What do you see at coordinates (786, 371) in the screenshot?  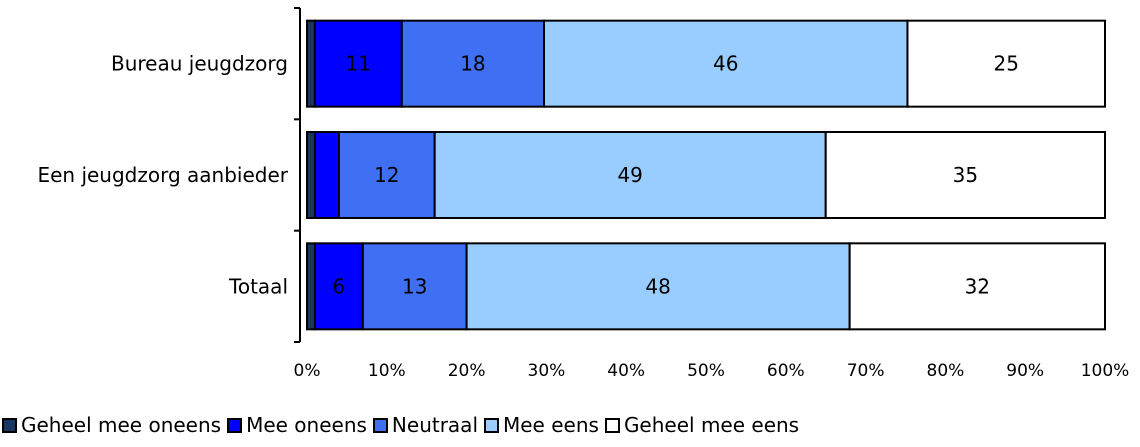 I see `x-tick-label: 60%` at bounding box center [786, 371].